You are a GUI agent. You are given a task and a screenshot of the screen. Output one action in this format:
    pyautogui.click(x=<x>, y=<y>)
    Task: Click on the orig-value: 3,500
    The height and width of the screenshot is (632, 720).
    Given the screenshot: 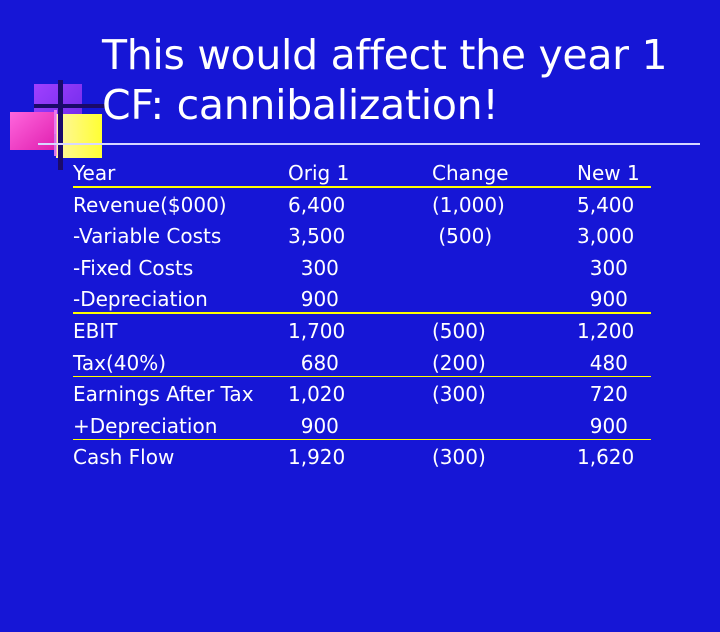 What is the action you would take?
    pyautogui.click(x=317, y=236)
    